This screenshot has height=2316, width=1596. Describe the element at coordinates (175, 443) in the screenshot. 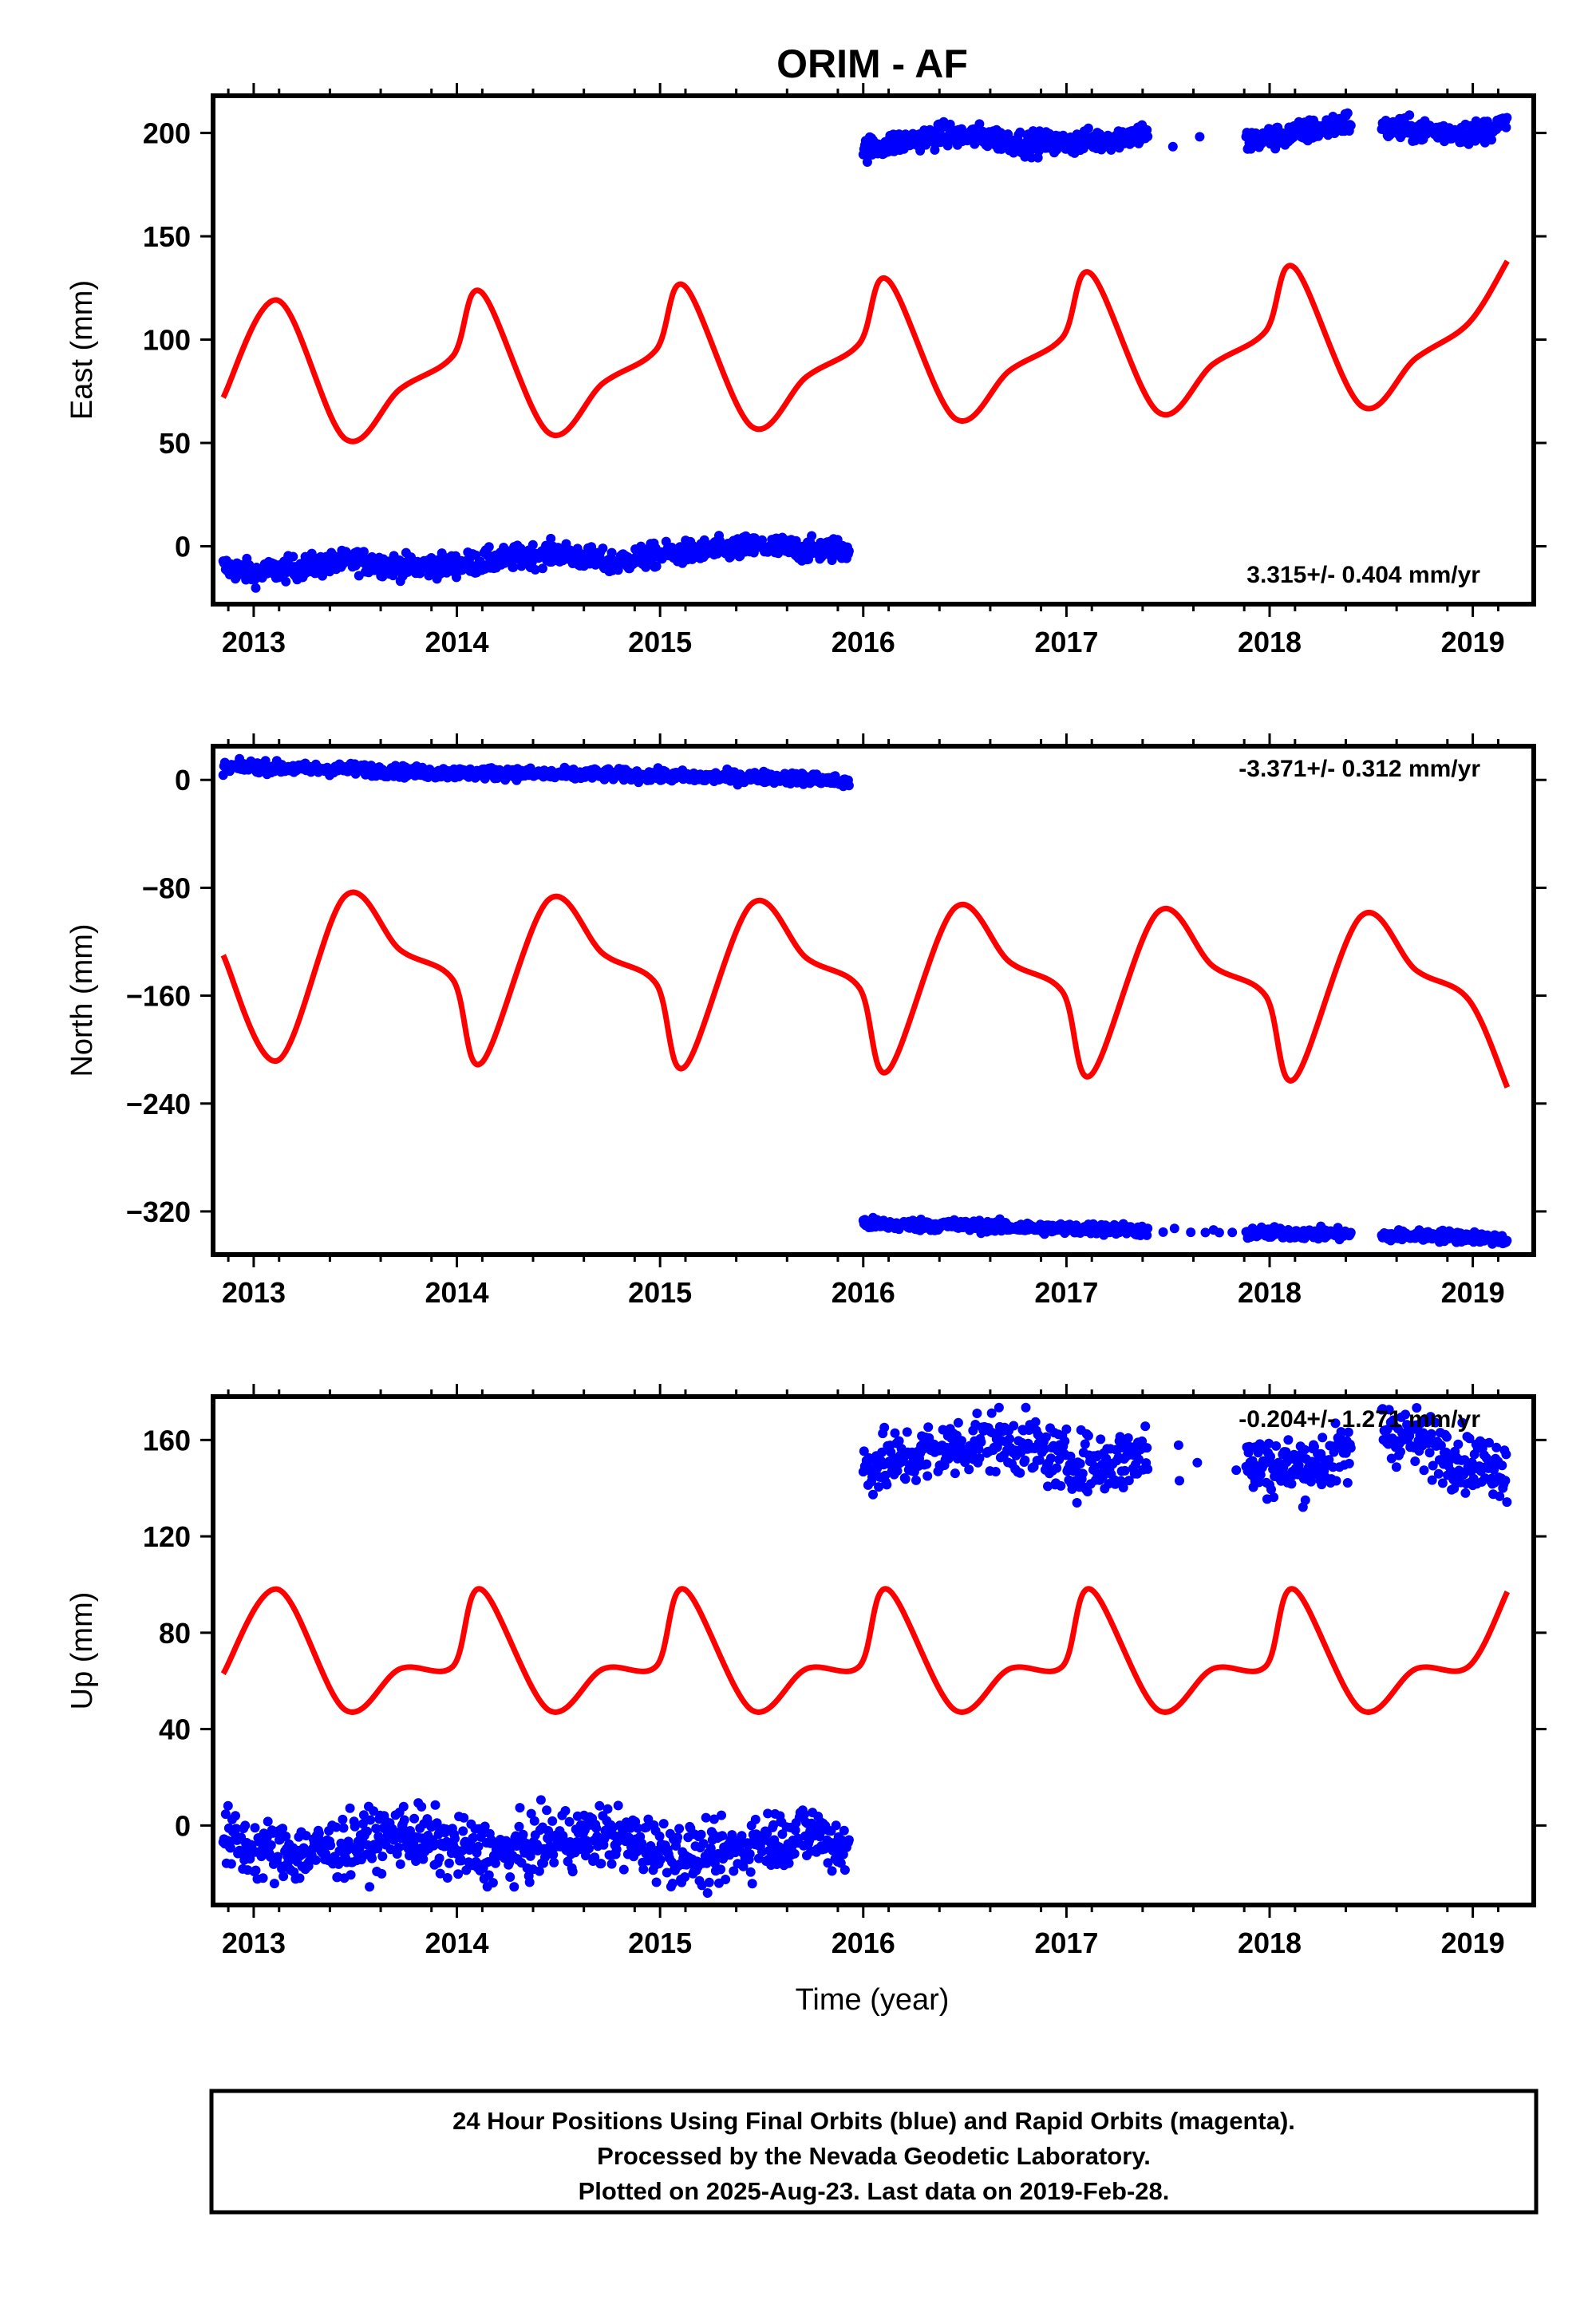

I see `y-tick-label: 50` at that location.